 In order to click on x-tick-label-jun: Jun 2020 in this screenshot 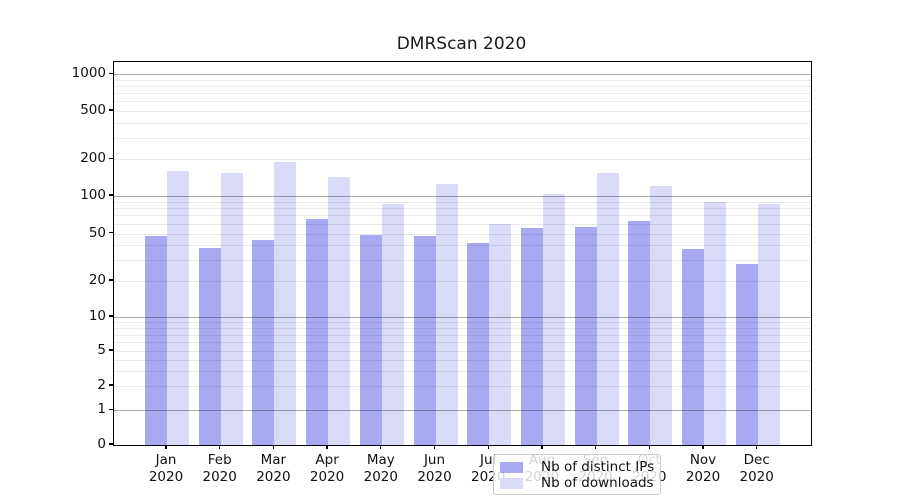, I will do `click(434, 468)`.